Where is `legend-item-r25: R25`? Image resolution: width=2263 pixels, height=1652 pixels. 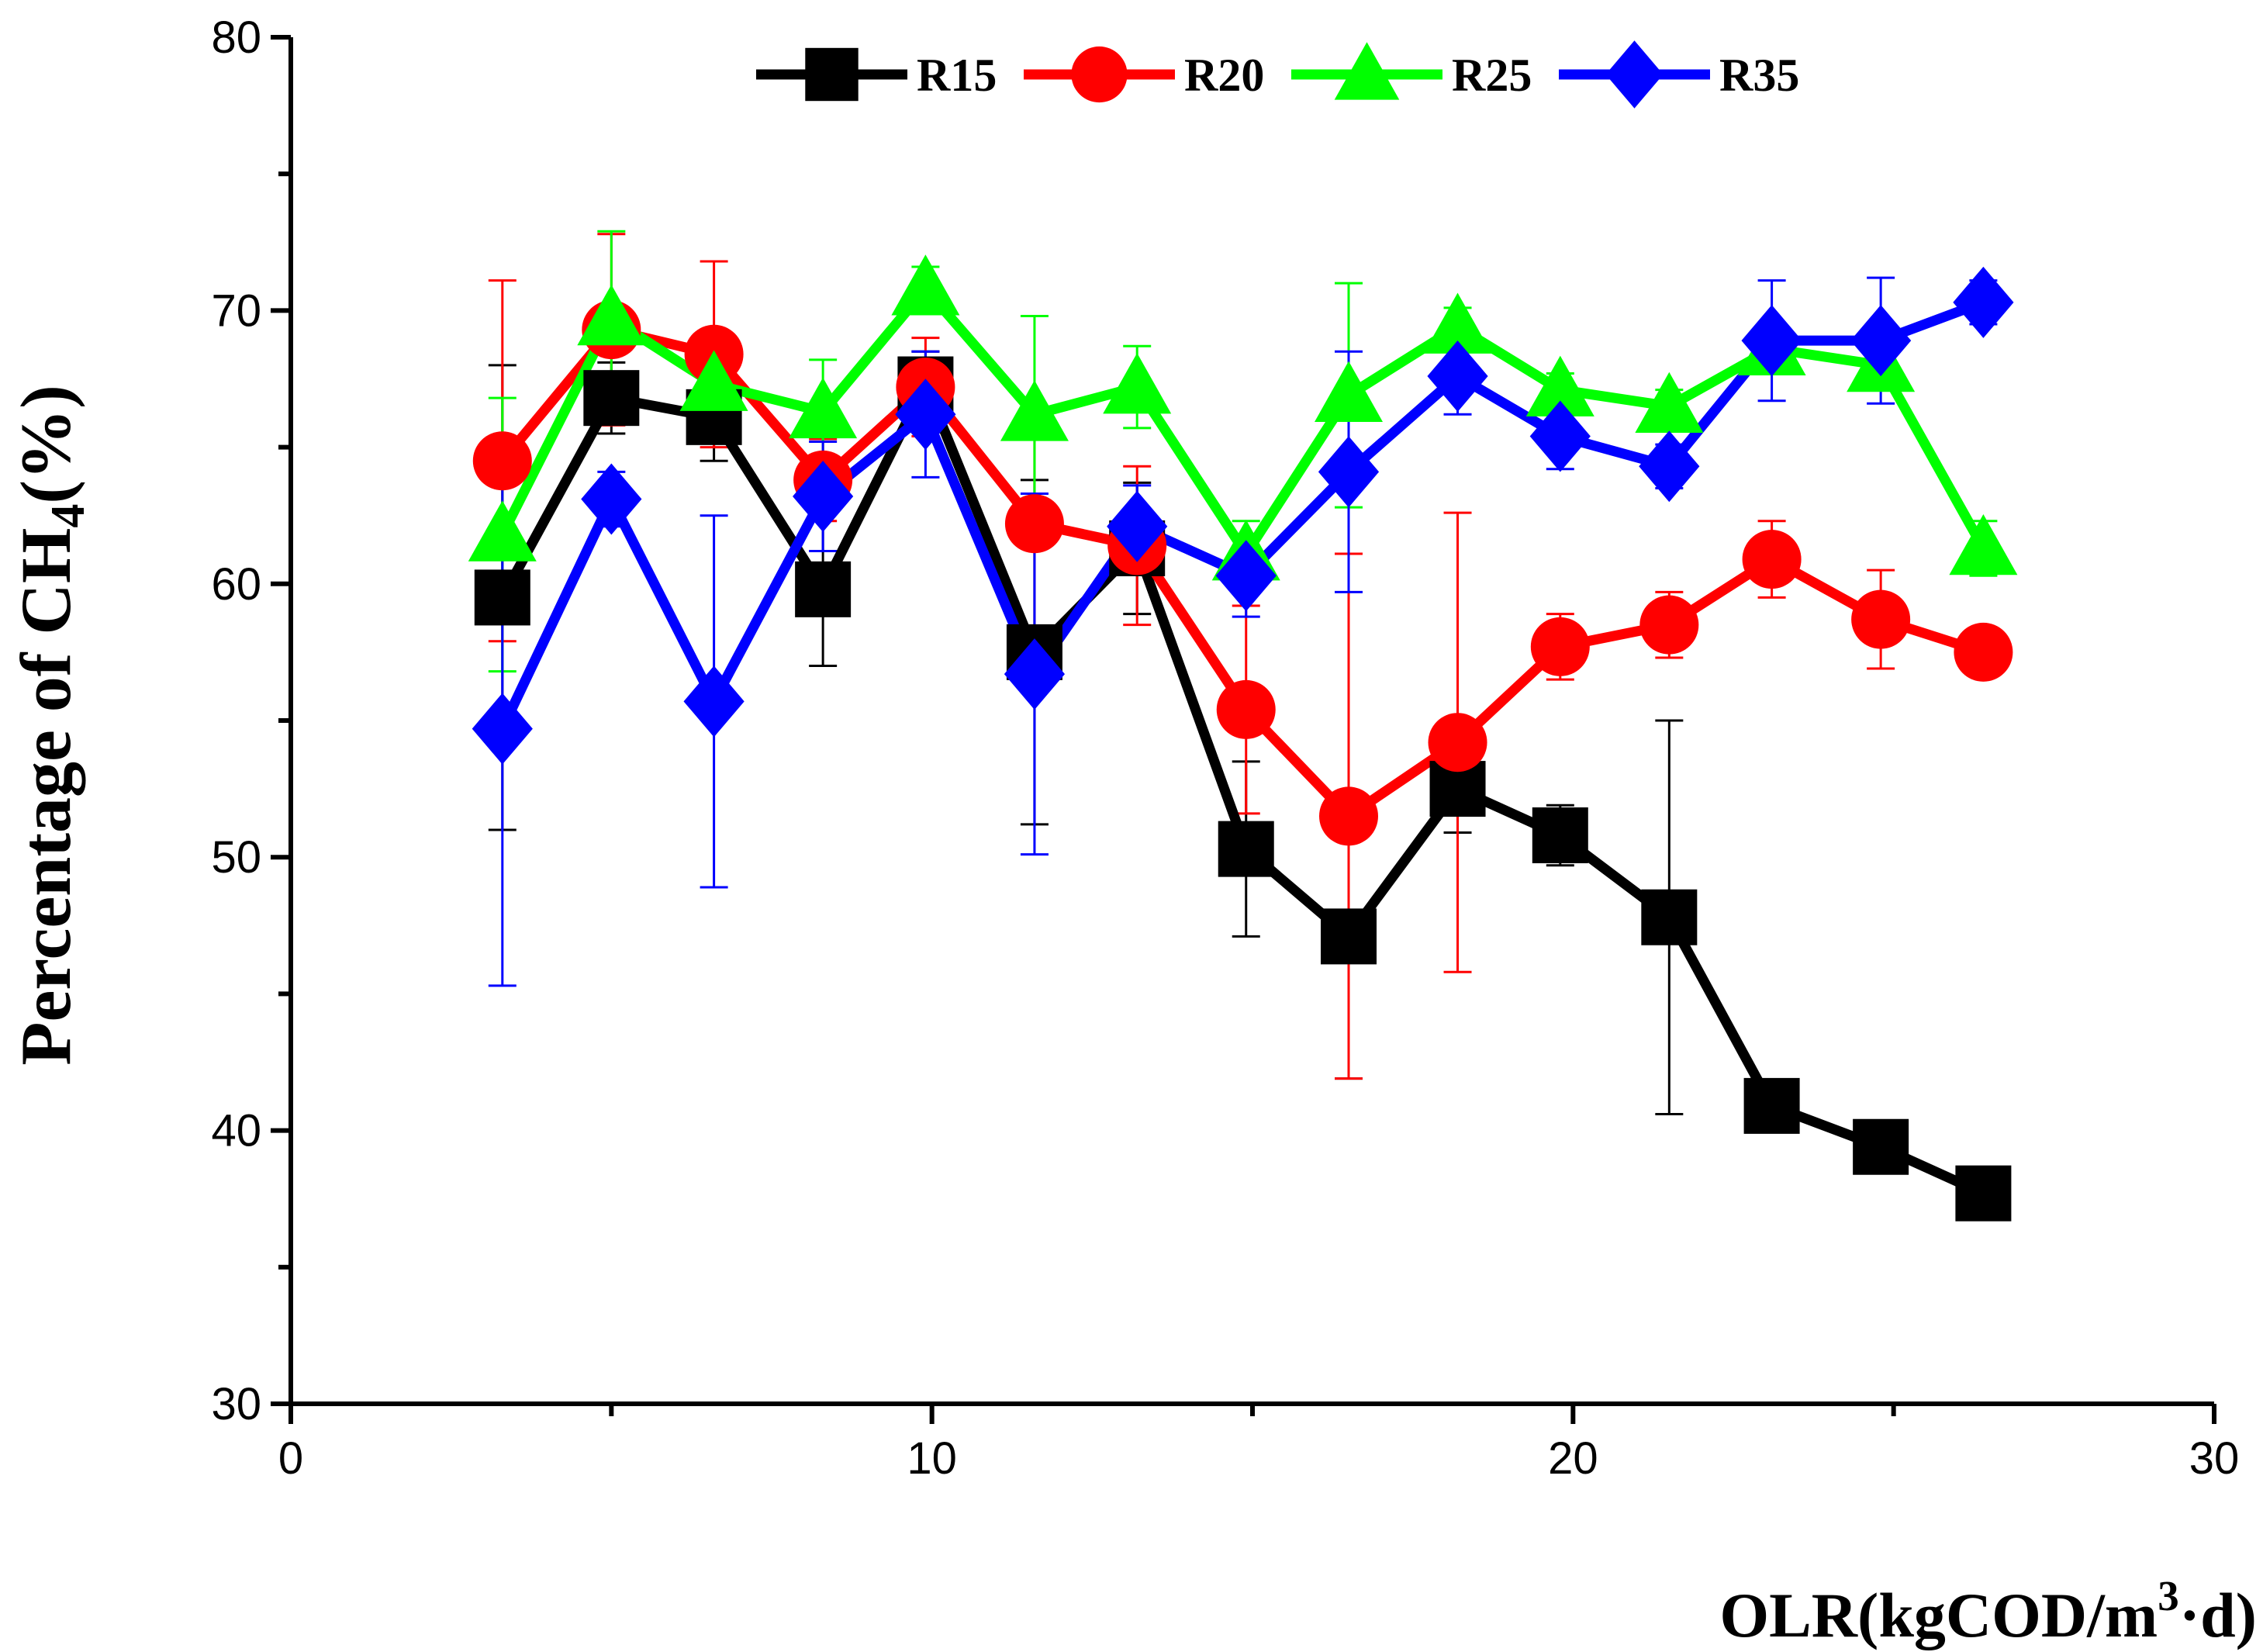
legend-item-r25: R25 is located at coordinates (1411, 71).